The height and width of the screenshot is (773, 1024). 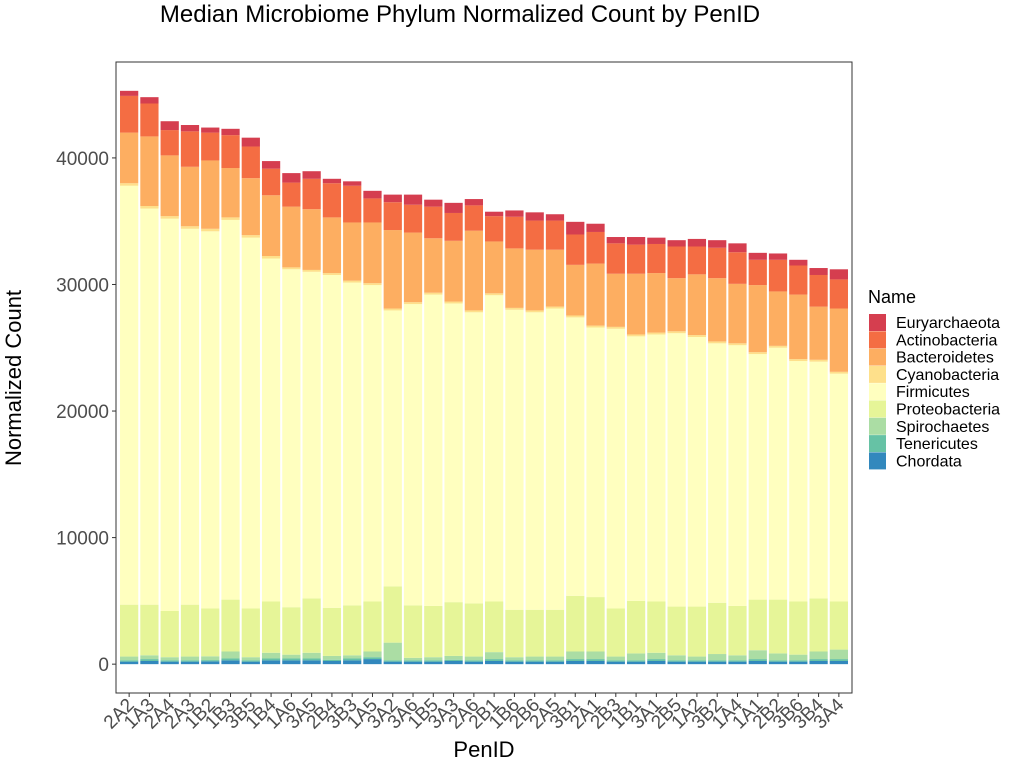 I want to click on bar-1A5-spirochaetes, so click(x=372, y=654).